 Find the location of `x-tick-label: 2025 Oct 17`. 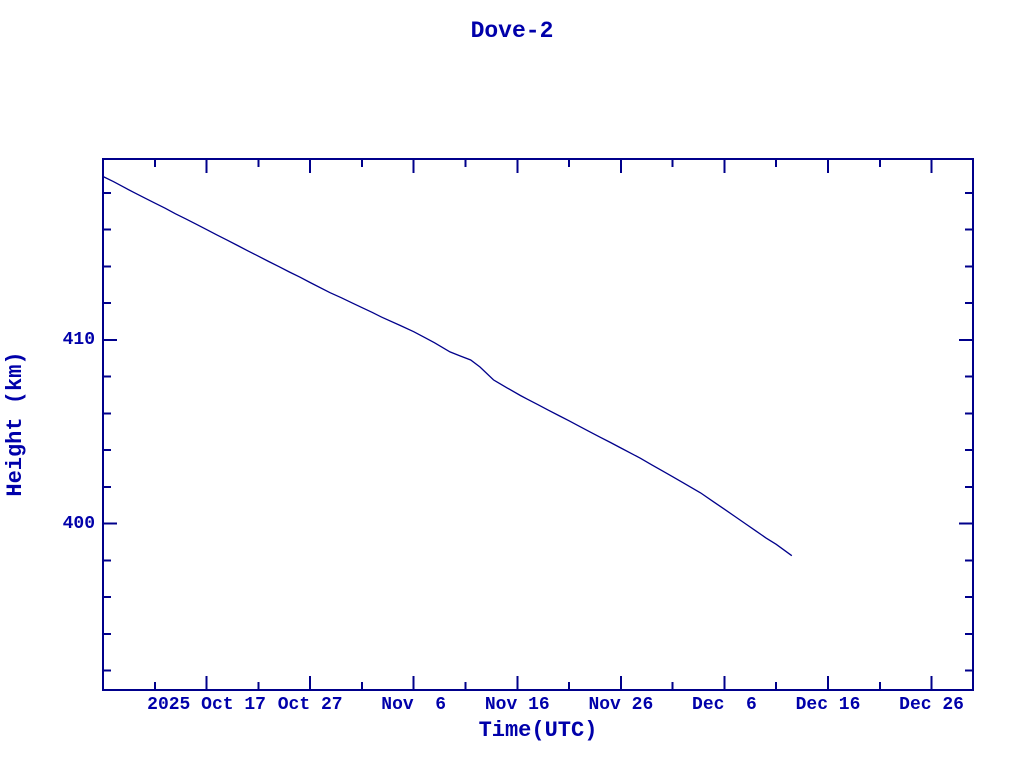

x-tick-label: 2025 Oct 17 is located at coordinates (206, 705).